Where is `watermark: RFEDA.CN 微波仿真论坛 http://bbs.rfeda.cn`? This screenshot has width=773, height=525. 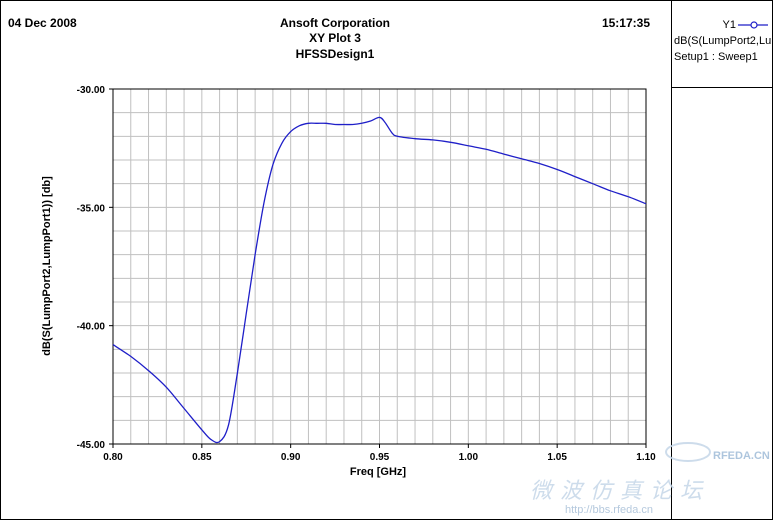
watermark: RFEDA.CN 微波仿真论坛 http://bbs.rfeda.cn is located at coordinates (650, 479).